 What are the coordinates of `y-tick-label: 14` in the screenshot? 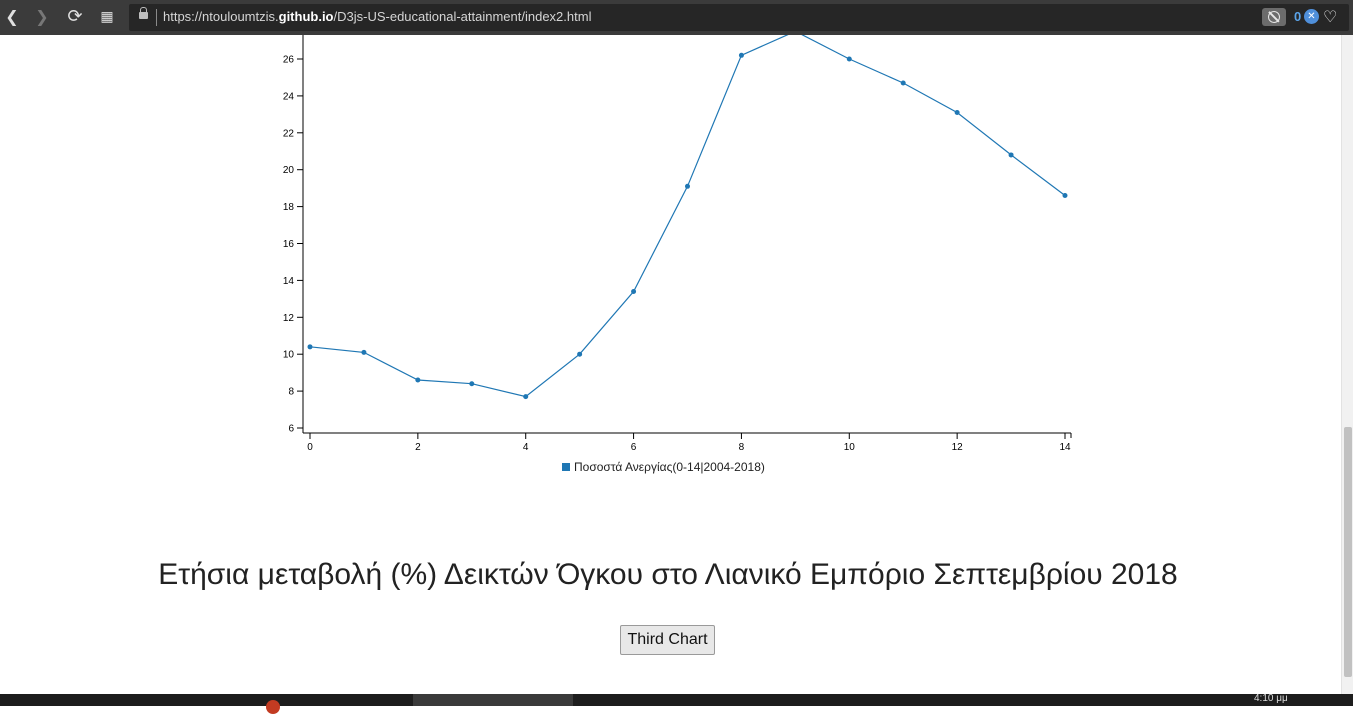 It's located at (289, 281).